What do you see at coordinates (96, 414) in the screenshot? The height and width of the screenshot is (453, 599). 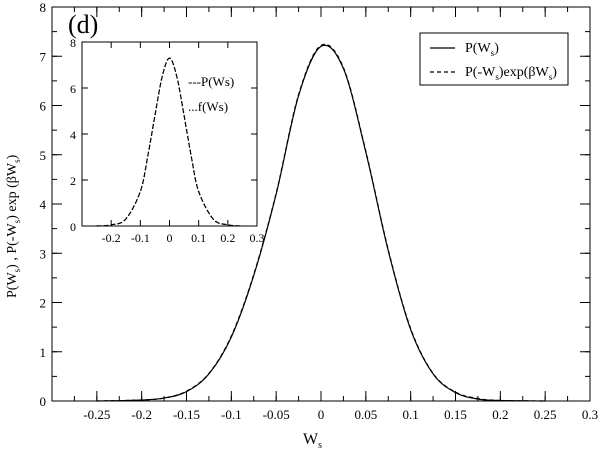 I see `x-tick-label: -0.25` at bounding box center [96, 414].